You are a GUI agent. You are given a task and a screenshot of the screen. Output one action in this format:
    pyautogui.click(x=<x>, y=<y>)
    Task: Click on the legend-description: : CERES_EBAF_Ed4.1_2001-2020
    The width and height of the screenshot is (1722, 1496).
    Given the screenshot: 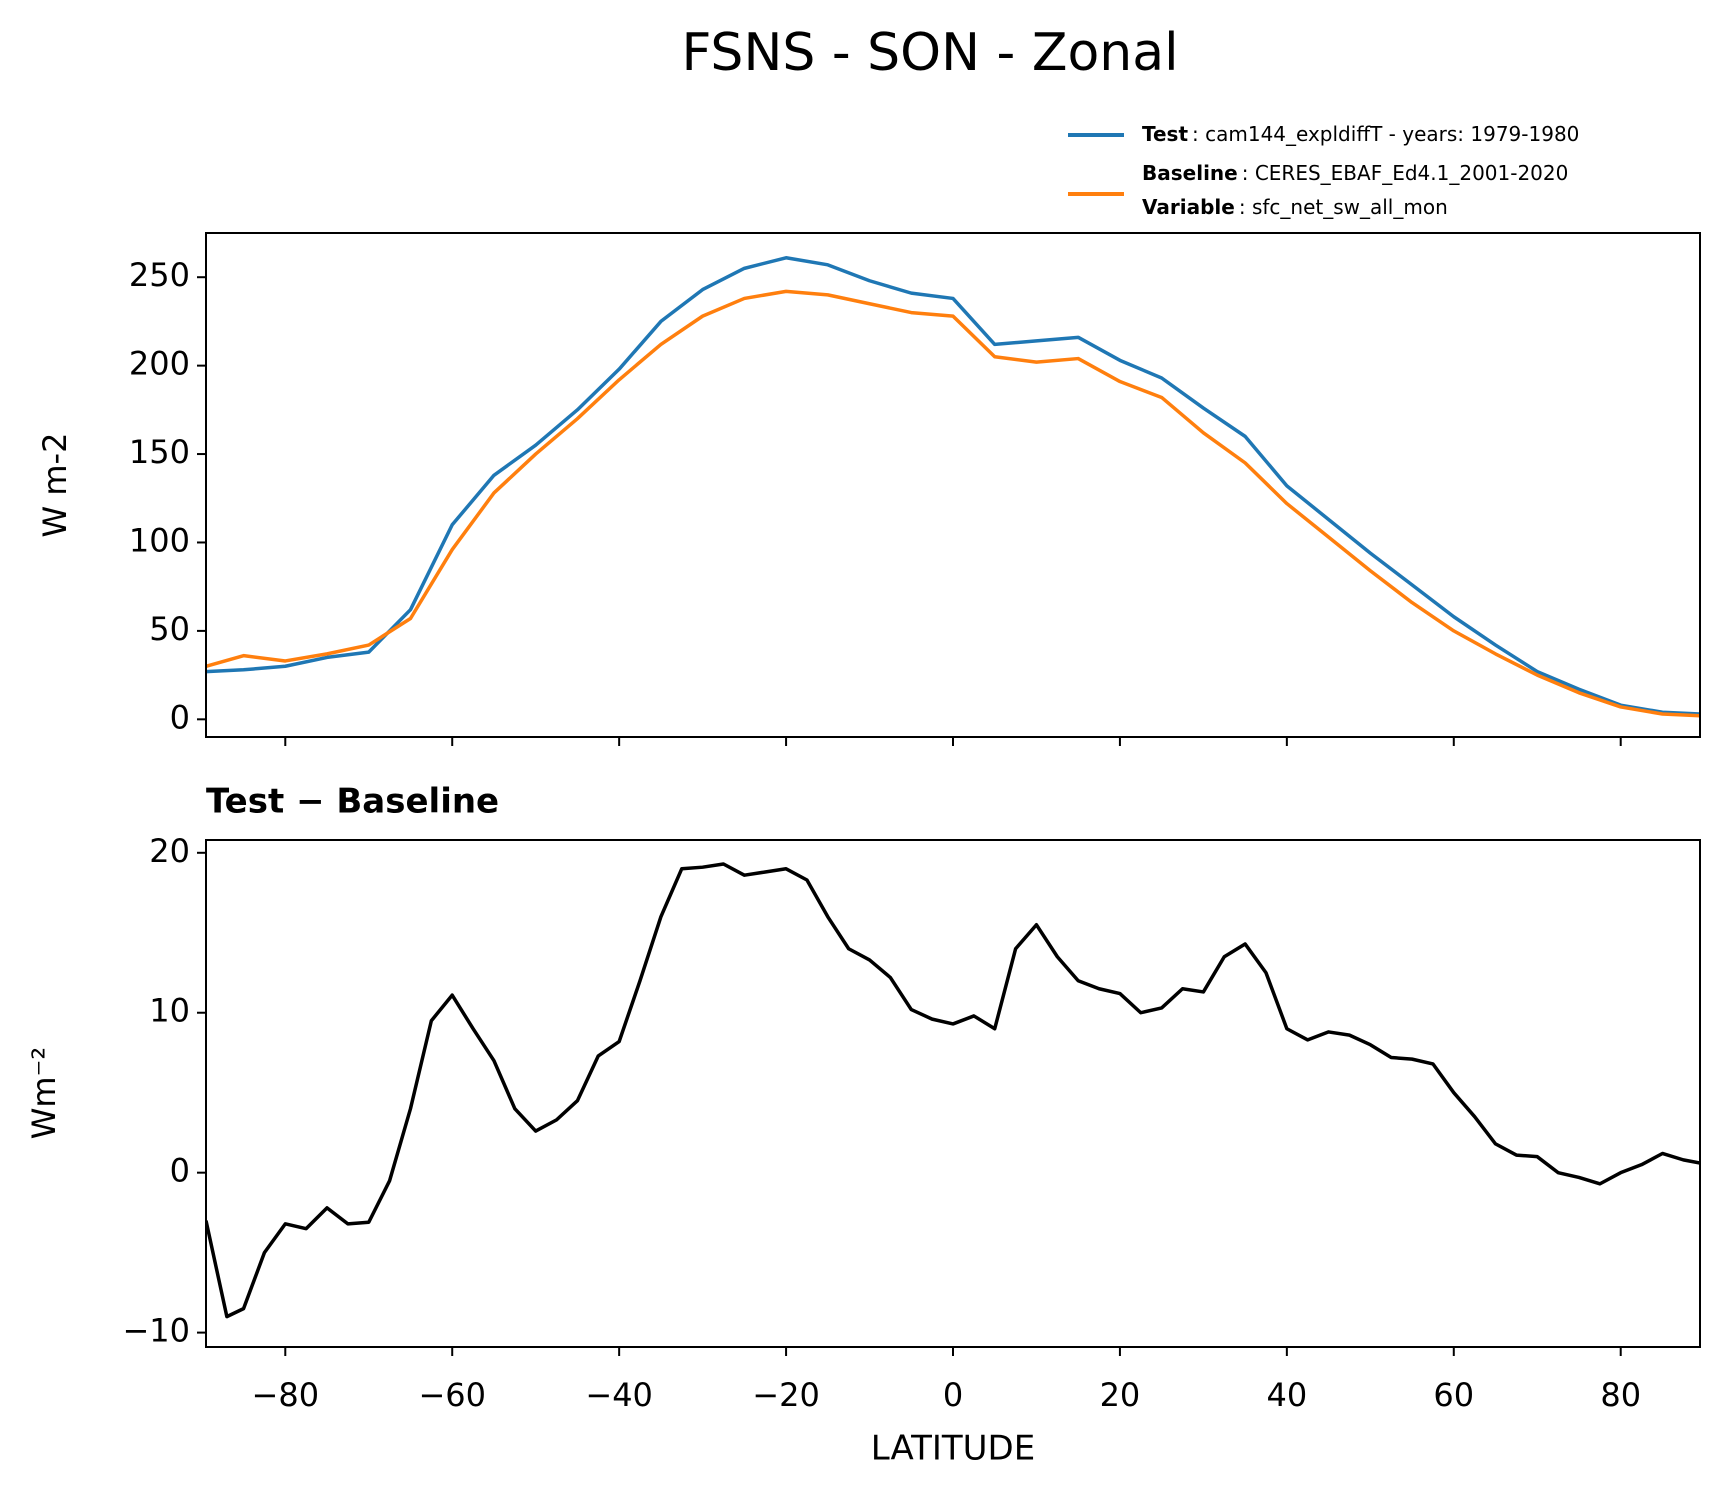 What is the action you would take?
    pyautogui.click(x=1405, y=173)
    